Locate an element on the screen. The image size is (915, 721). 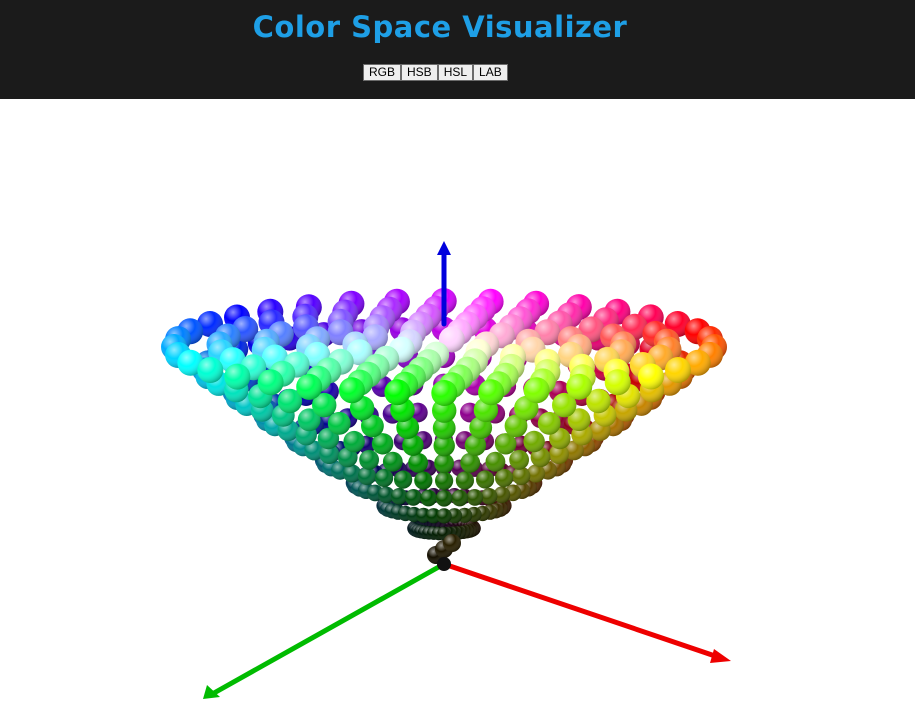
lab-mode-button: LAB is located at coordinates (490, 72).